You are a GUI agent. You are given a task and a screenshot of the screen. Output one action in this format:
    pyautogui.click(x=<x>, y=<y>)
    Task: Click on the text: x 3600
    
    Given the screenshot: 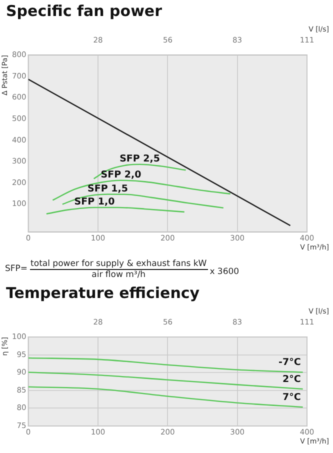 What is the action you would take?
    pyautogui.click(x=225, y=272)
    